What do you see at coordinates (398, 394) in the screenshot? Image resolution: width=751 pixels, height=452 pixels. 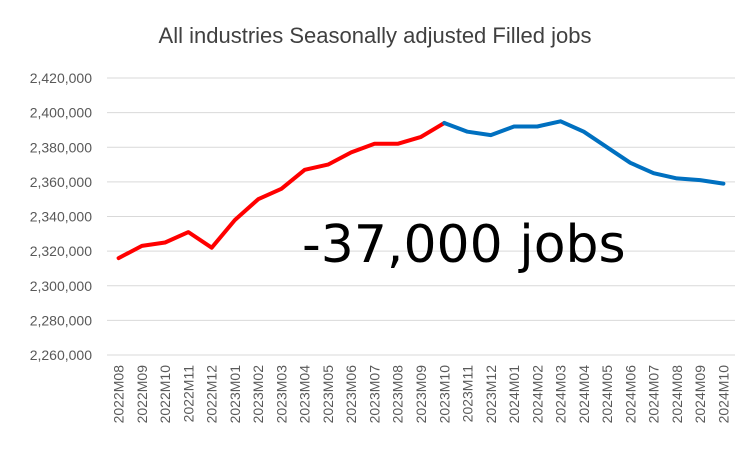 I see `x-tick-label: 2023M08` at bounding box center [398, 394].